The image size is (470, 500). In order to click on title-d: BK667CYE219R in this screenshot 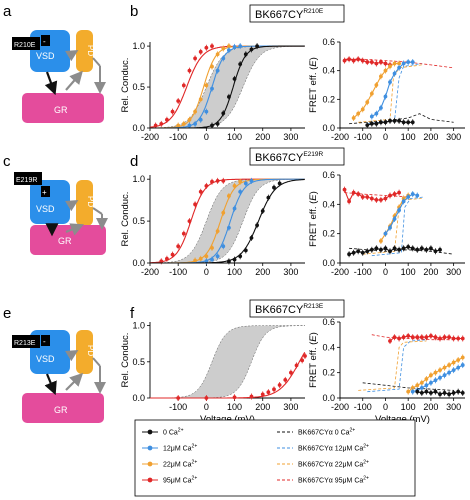, I will do `click(297, 156)`.